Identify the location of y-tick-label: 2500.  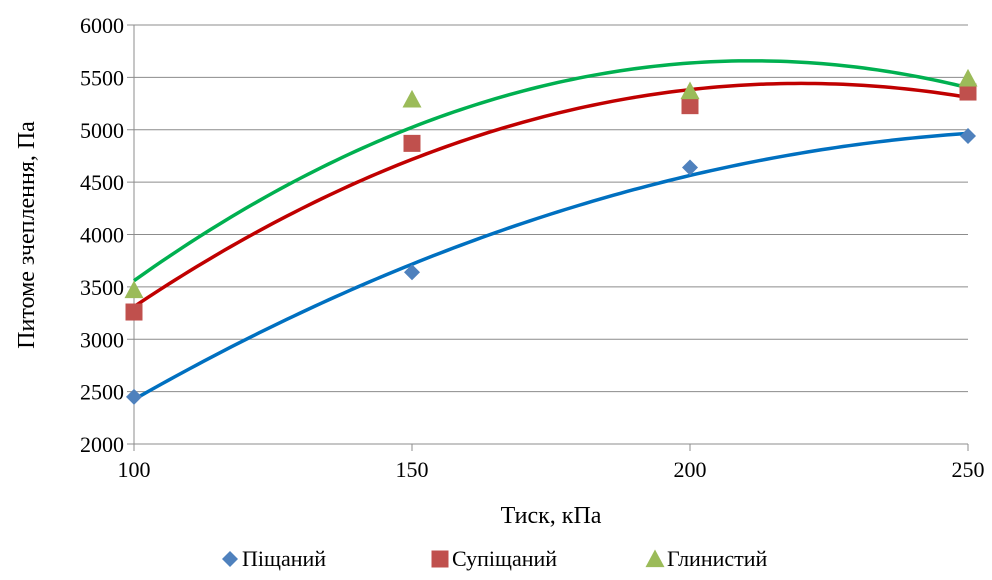
(102, 392).